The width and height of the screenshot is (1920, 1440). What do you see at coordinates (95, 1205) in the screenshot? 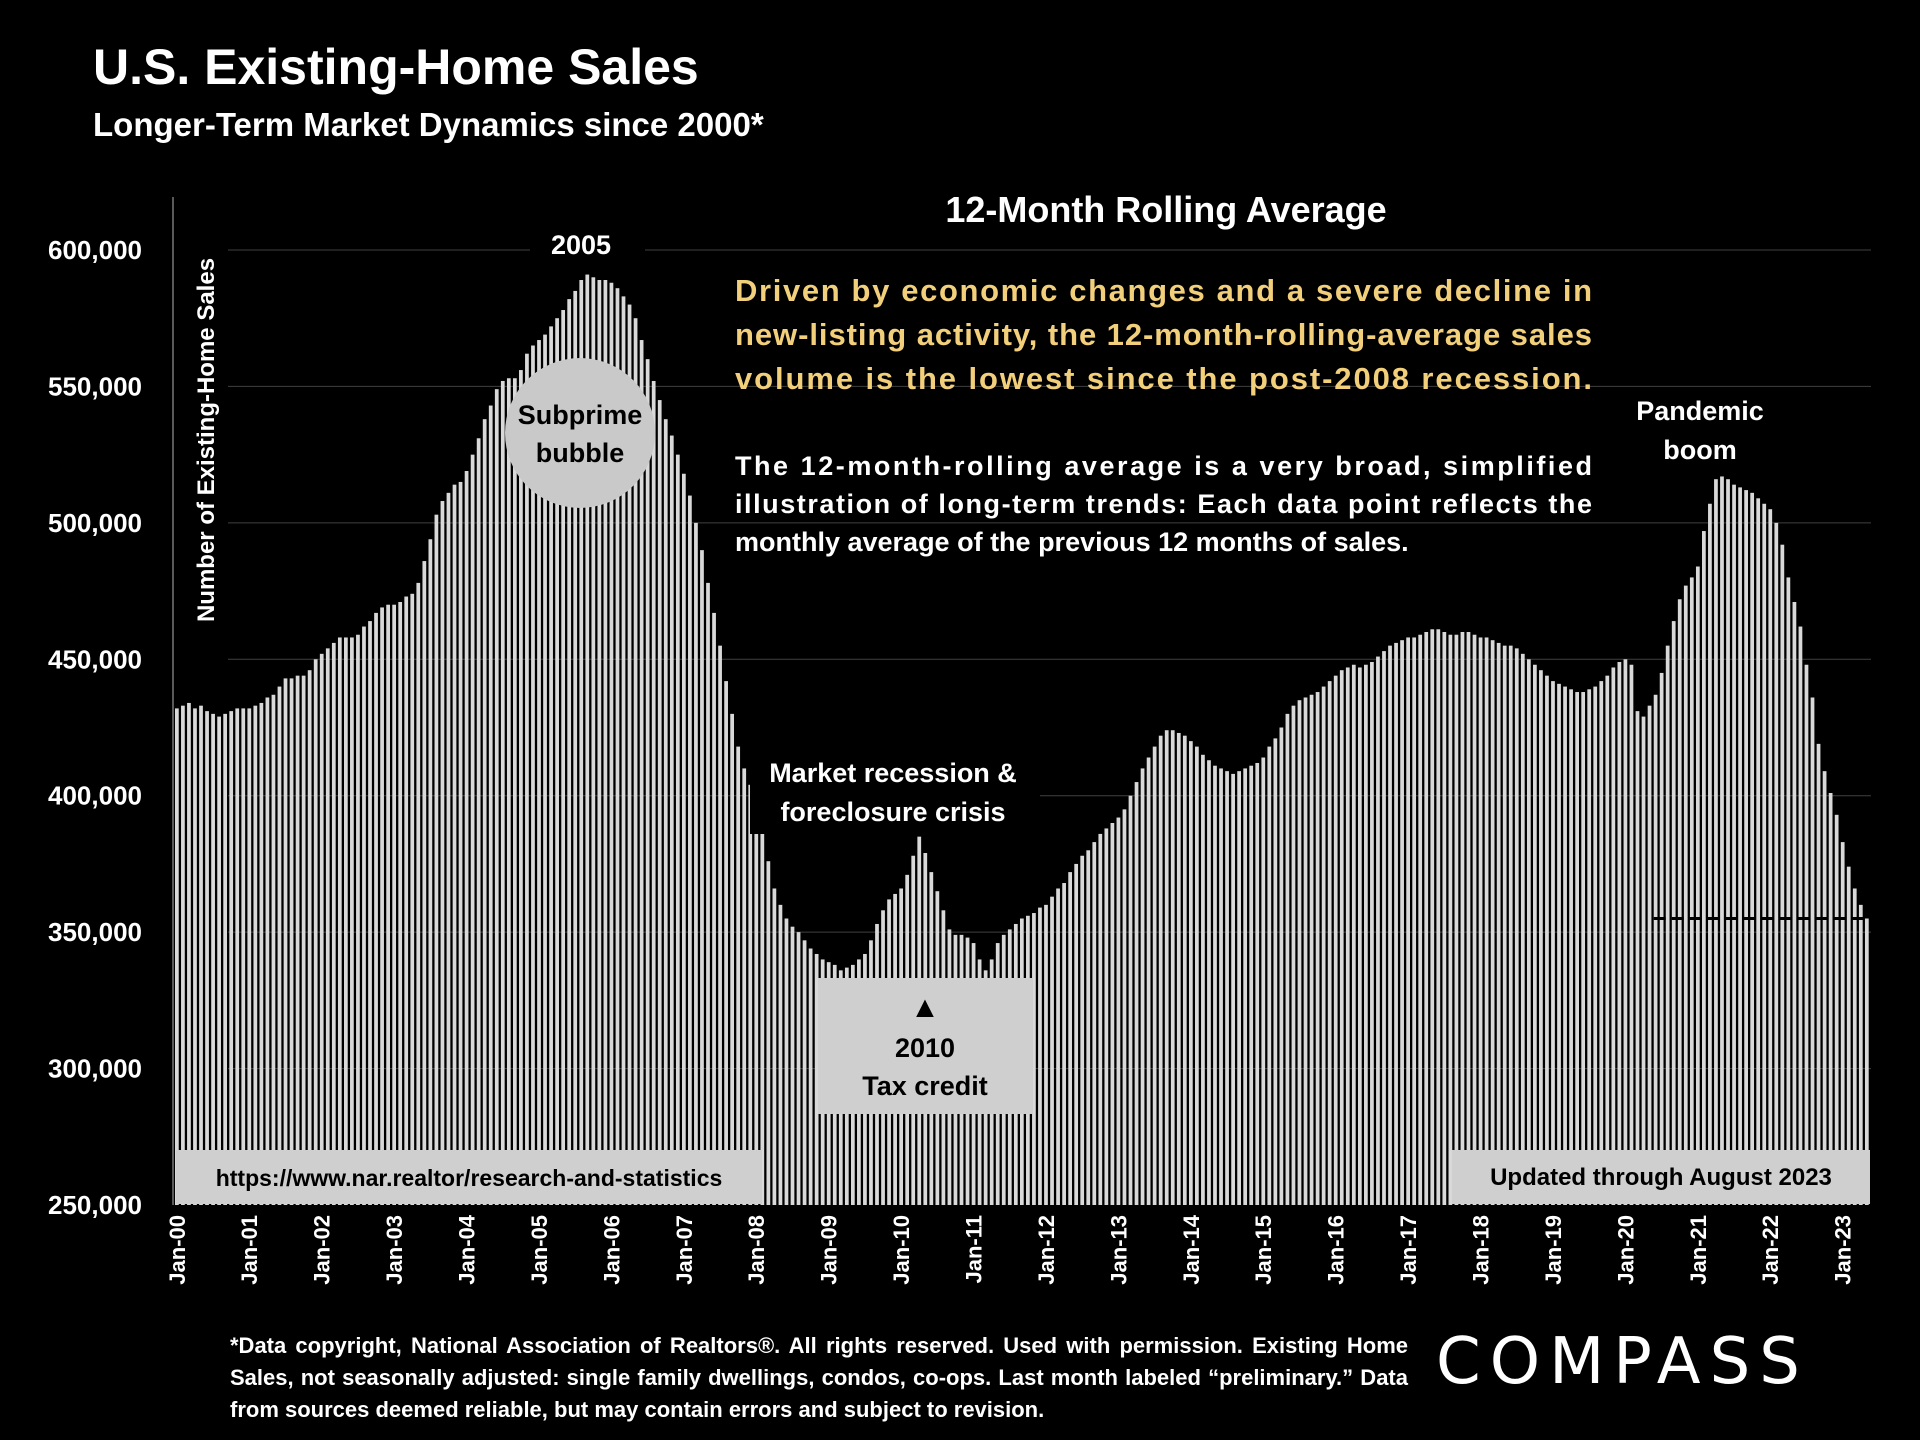
I see `y-tick-label: 250,000` at bounding box center [95, 1205].